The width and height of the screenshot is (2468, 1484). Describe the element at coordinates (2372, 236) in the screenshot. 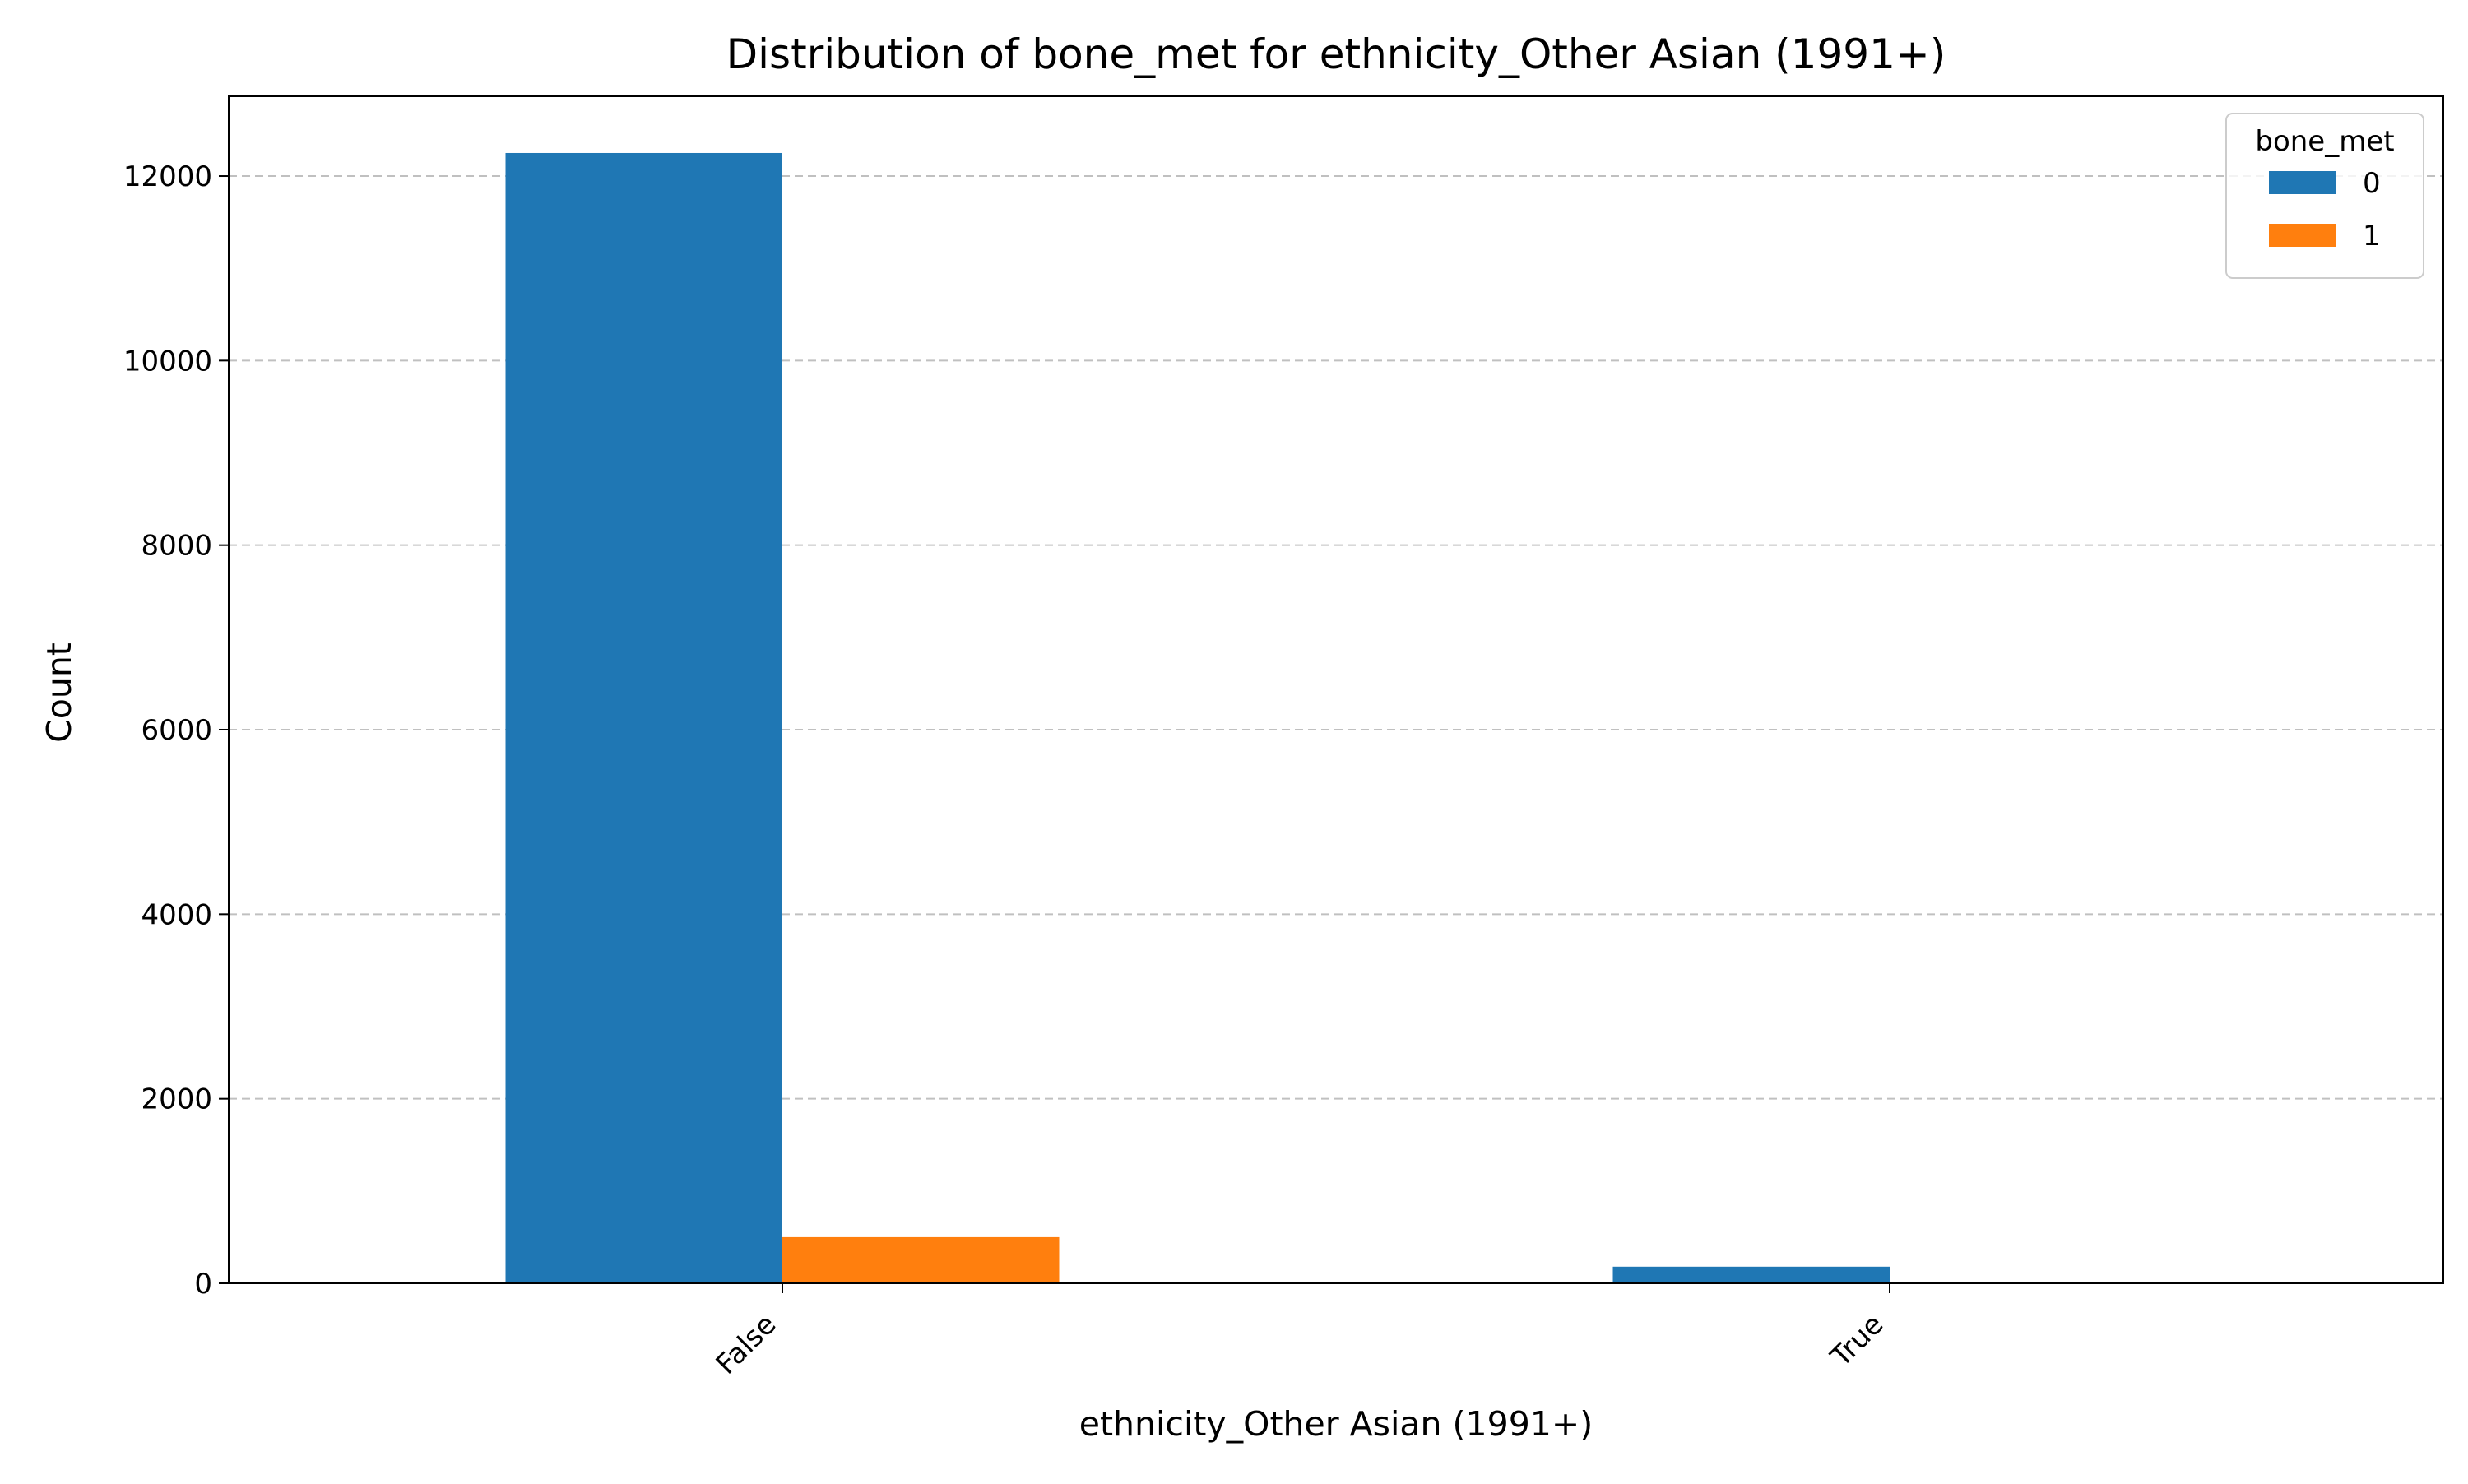

I see `legend-label: 1` at that location.